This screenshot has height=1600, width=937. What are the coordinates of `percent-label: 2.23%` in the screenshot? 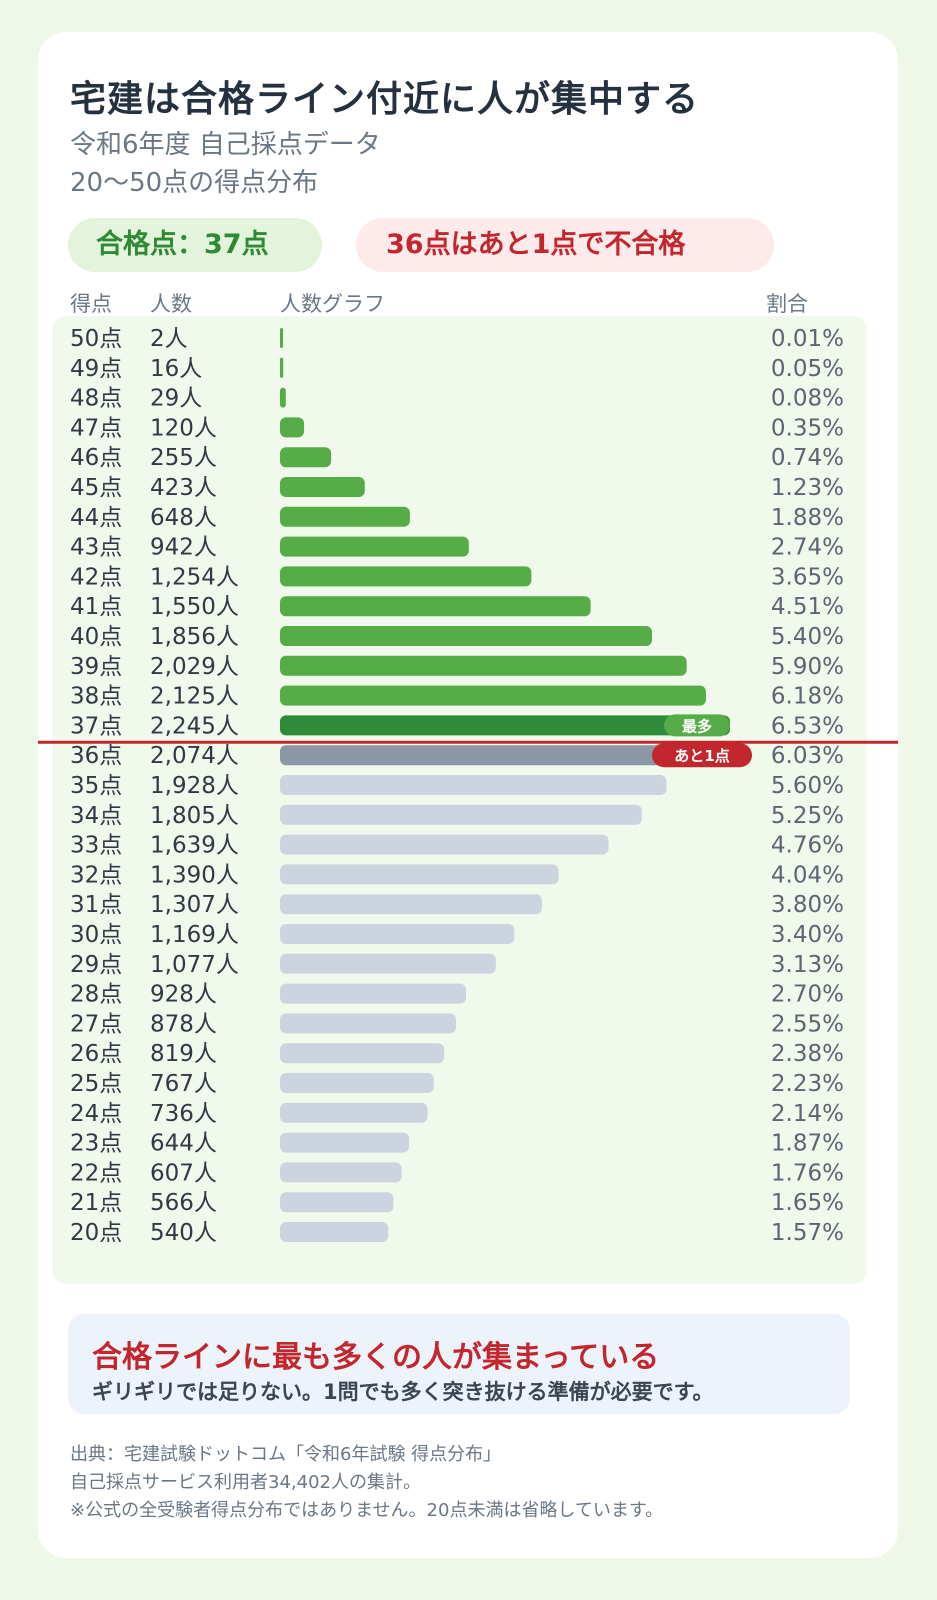 It's located at (807, 1084).